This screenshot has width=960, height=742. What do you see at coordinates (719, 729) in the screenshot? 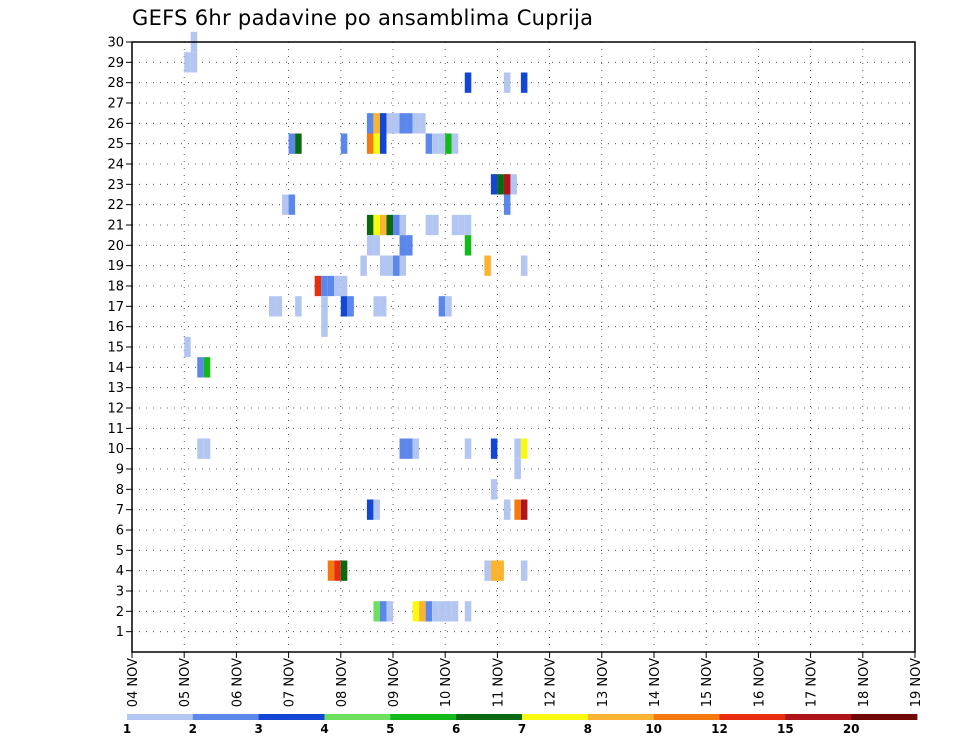
I see `color-scale-label: 12` at bounding box center [719, 729].